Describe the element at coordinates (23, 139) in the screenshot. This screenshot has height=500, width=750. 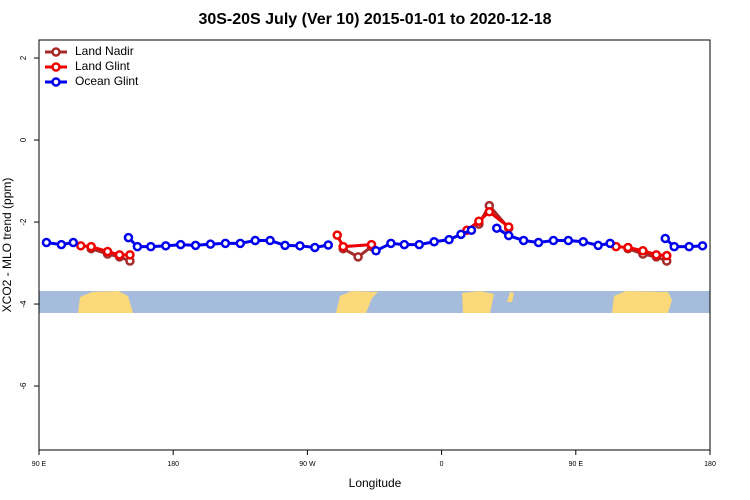
I see `y-tick-label: 0` at that location.